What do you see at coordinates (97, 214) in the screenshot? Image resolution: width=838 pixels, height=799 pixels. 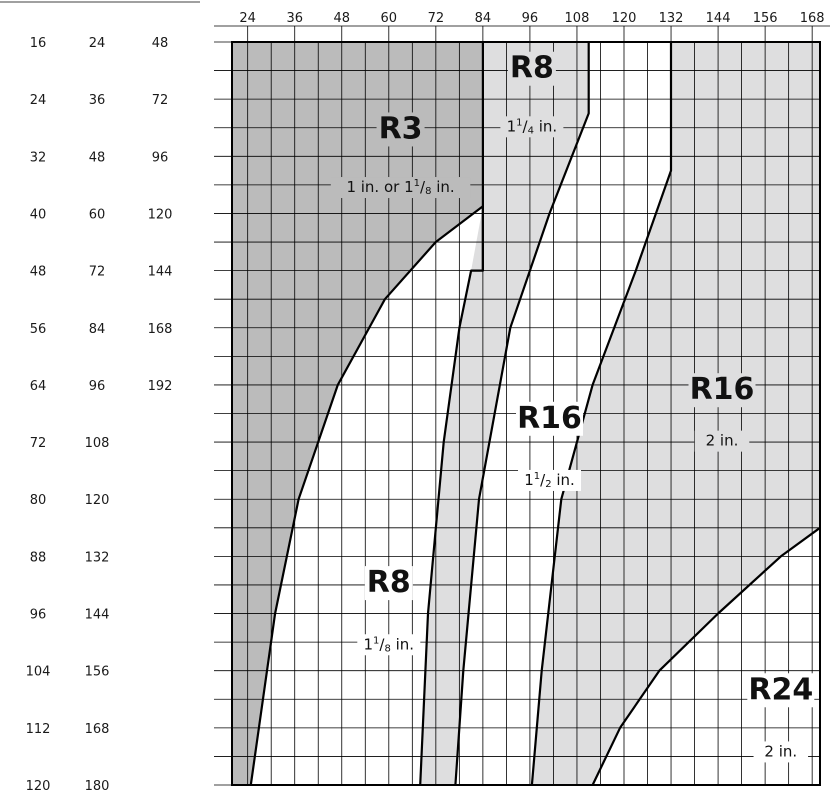 I see `y-tick-label: 60` at bounding box center [97, 214].